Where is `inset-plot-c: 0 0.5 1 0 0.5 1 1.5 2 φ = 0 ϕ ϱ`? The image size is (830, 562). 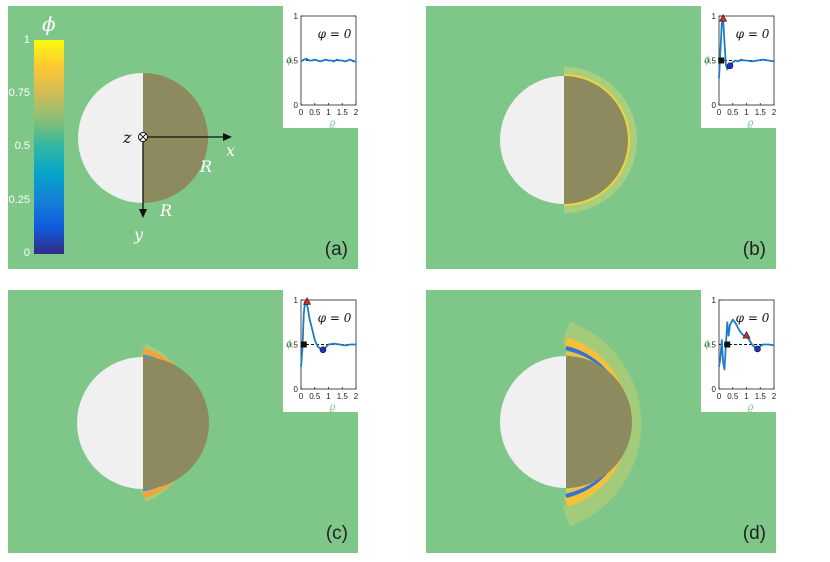 inset-plot-c: 0 0.5 1 0 0.5 1 1.5 2 φ = 0 ϕ ϱ is located at coordinates (320, 351).